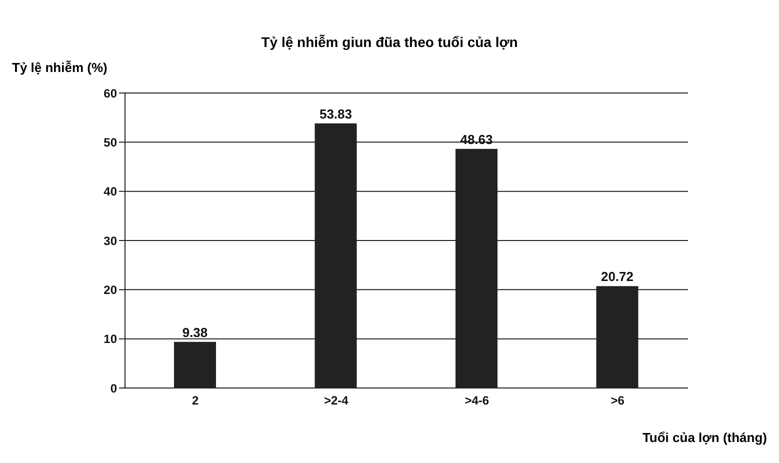 Image resolution: width=779 pixels, height=463 pixels. Describe the element at coordinates (477, 401) in the screenshot. I see `x-tick-label: >4-6` at that location.